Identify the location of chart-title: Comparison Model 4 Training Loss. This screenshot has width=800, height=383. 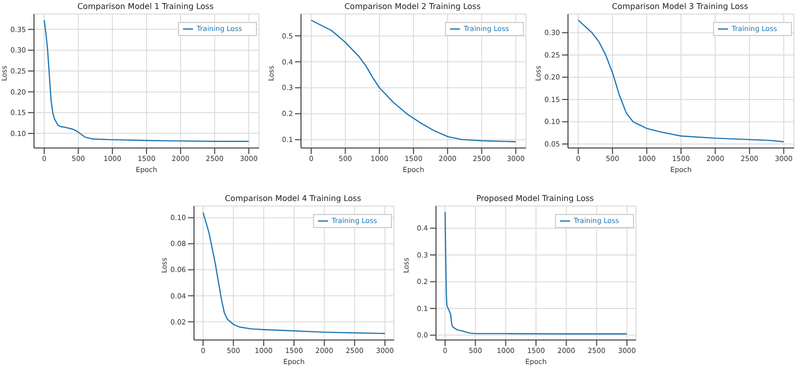
(293, 198).